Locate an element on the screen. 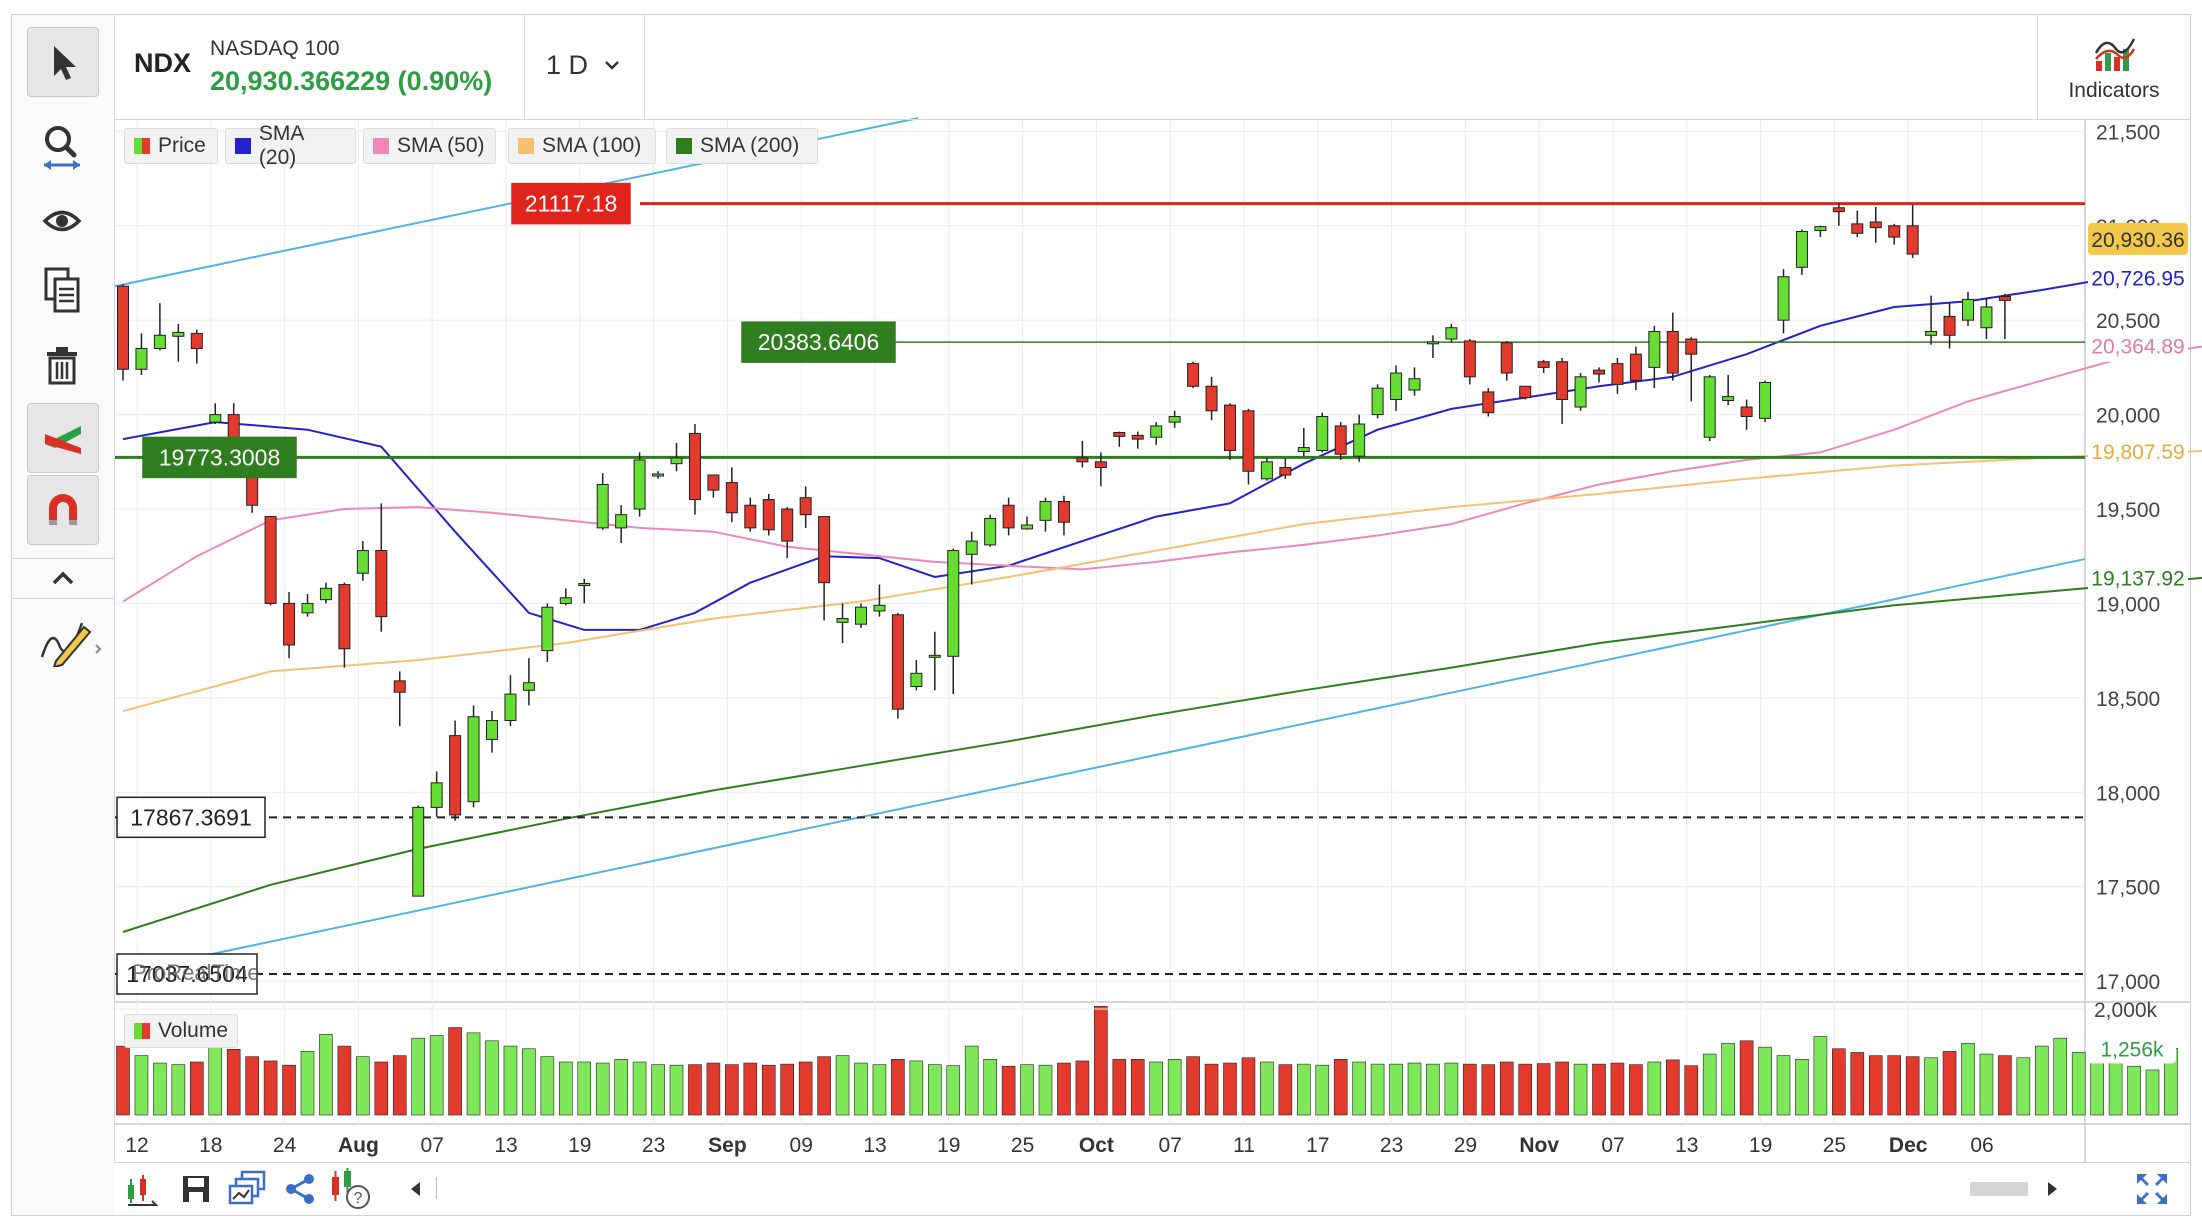 This screenshot has height=1226, width=2202. copy-tool-button is located at coordinates (62, 291).